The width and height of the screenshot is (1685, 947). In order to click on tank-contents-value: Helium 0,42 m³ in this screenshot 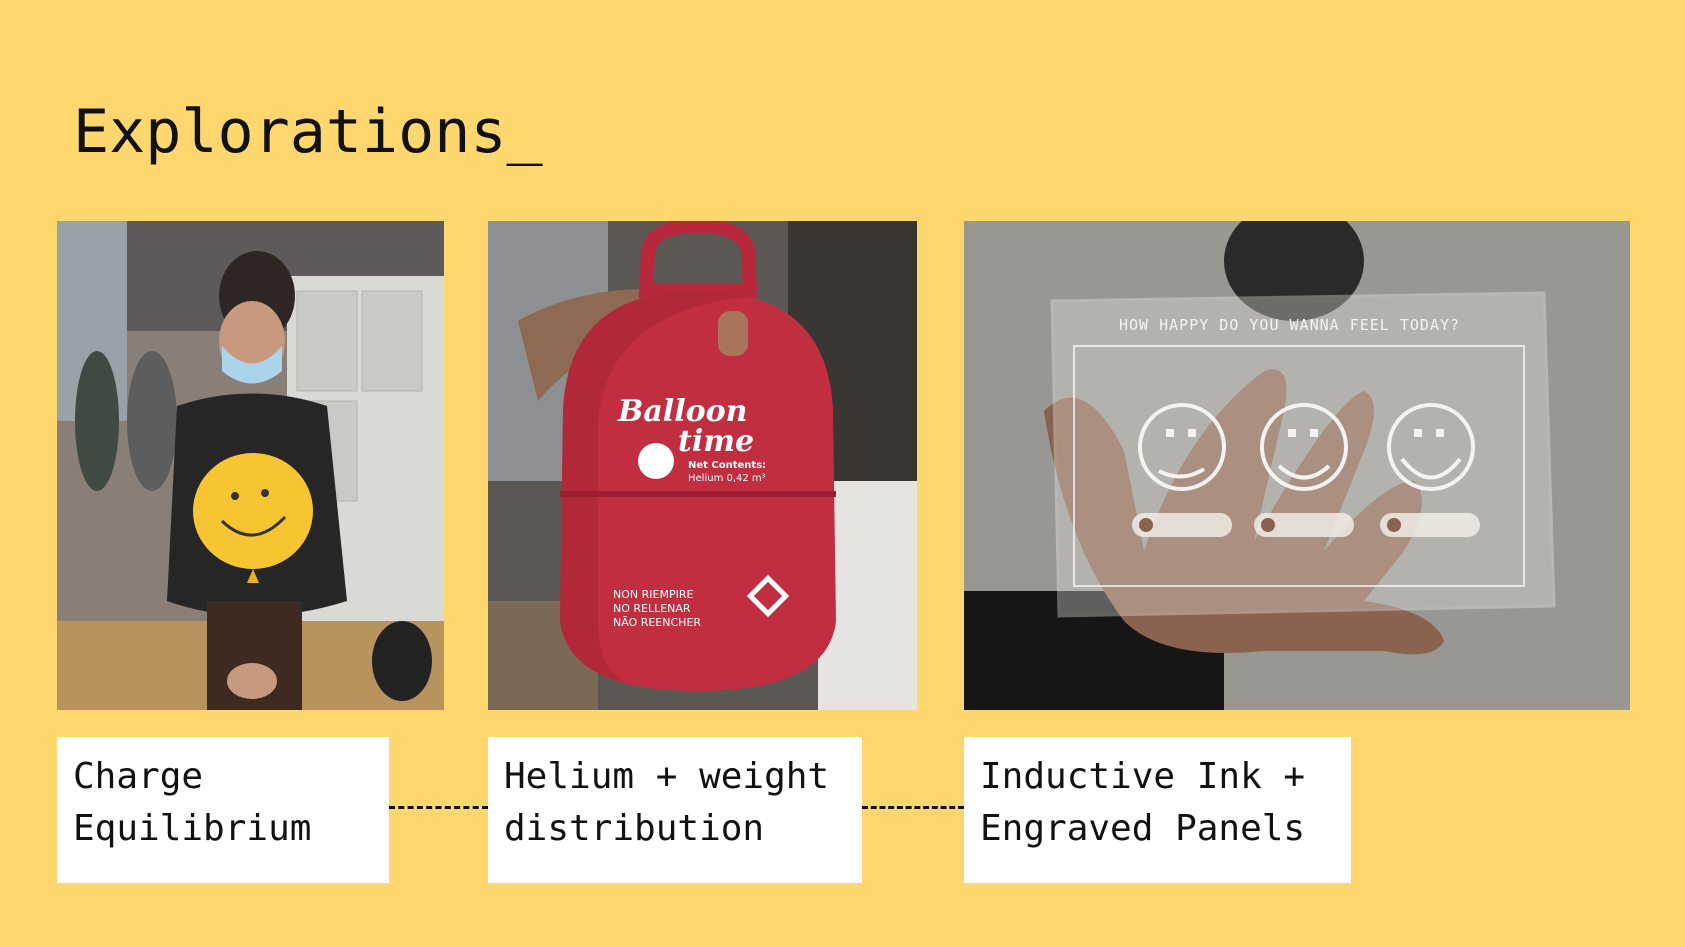, I will do `click(727, 478)`.